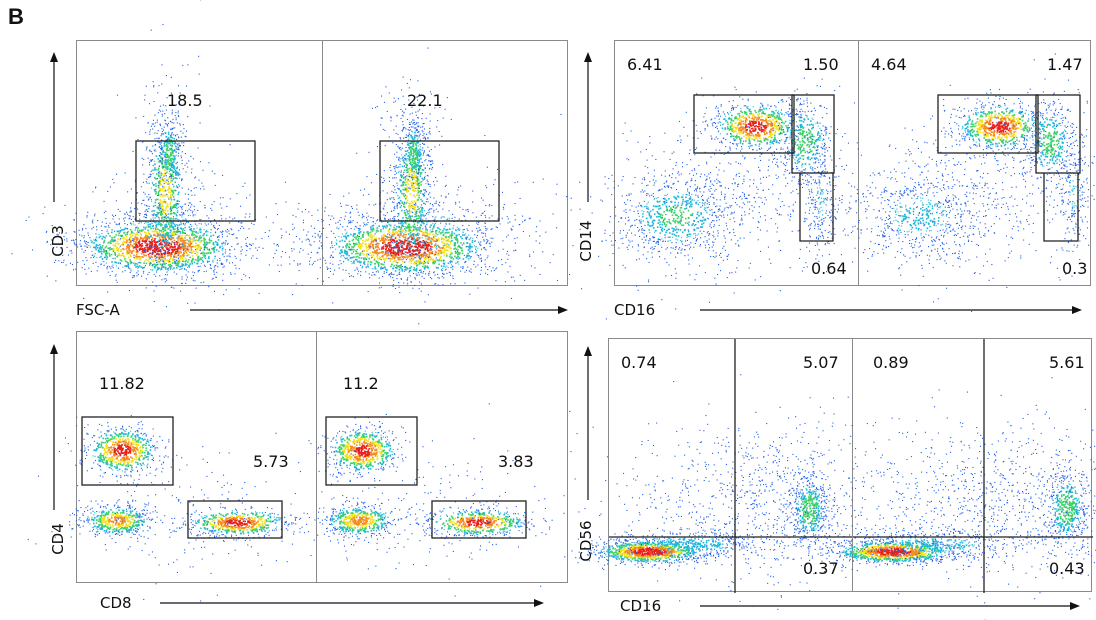 The image size is (1096, 620). I want to click on cd4-gate-cd8-right, so click(479, 519).